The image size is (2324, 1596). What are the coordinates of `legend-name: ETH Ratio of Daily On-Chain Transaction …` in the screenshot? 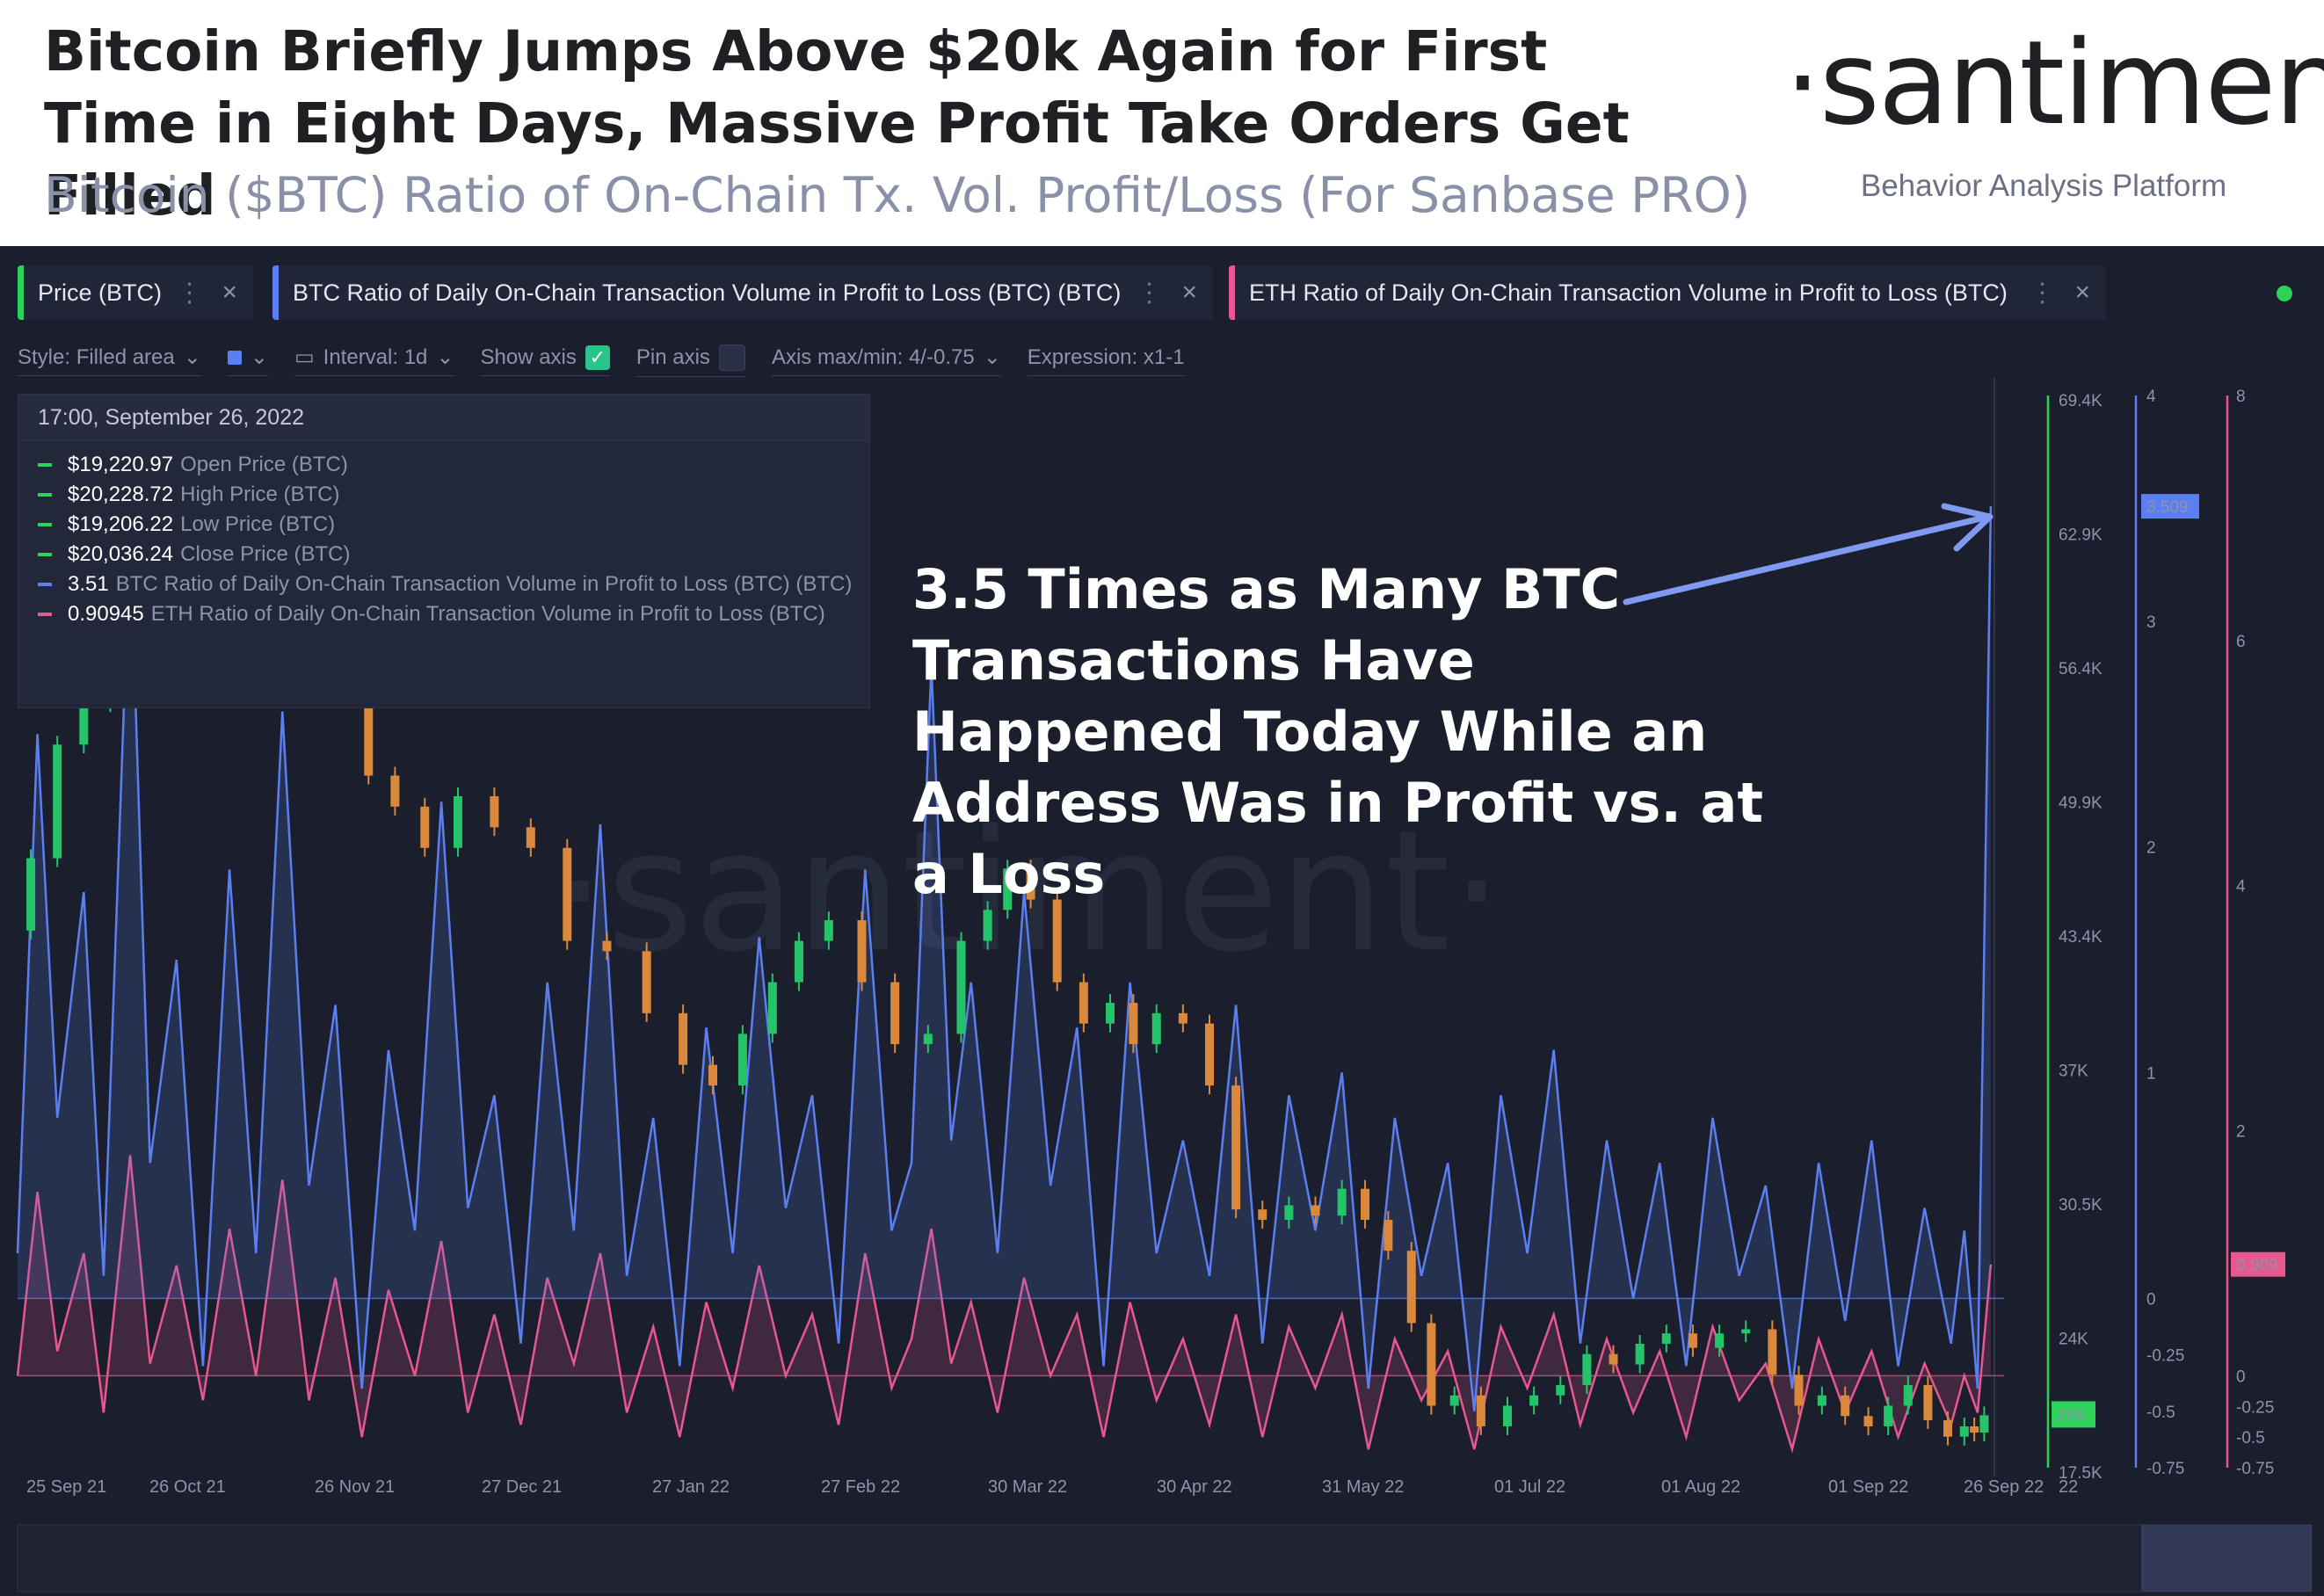 It's located at (488, 614).